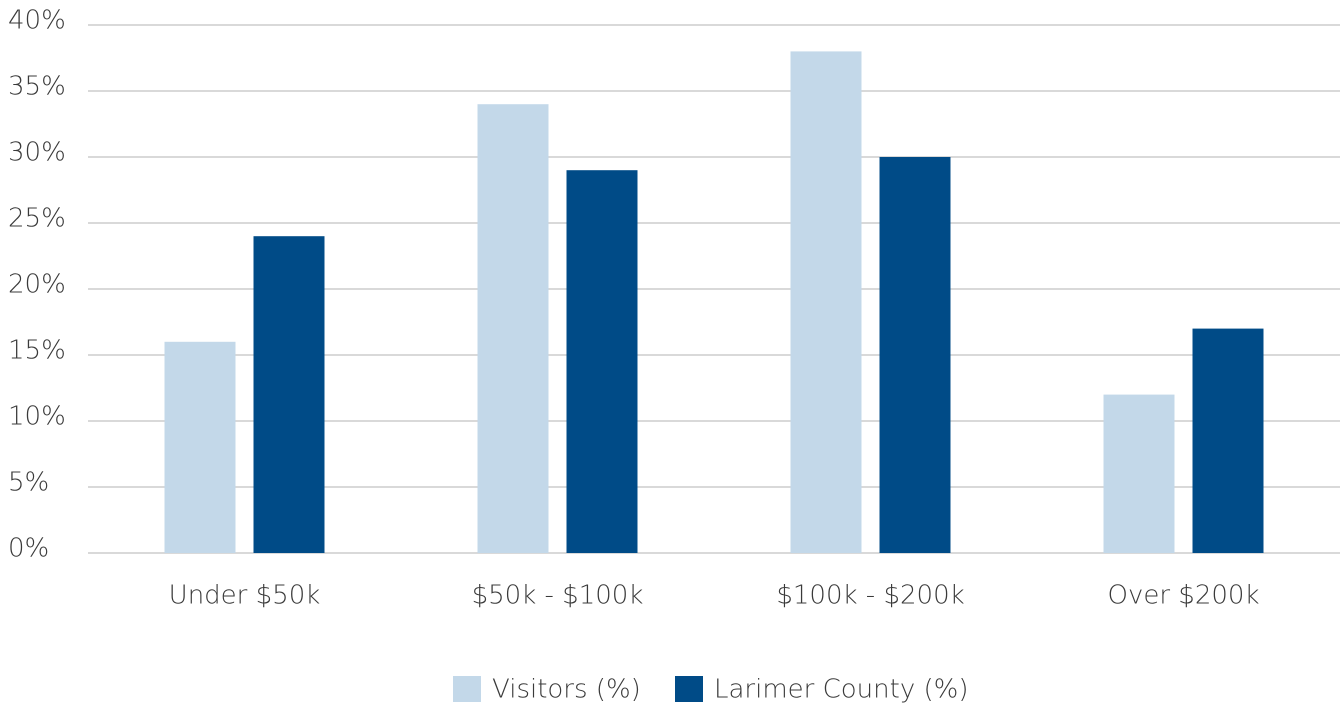 The width and height of the screenshot is (1340, 706). I want to click on y-tick-label: 30%, so click(37, 153).